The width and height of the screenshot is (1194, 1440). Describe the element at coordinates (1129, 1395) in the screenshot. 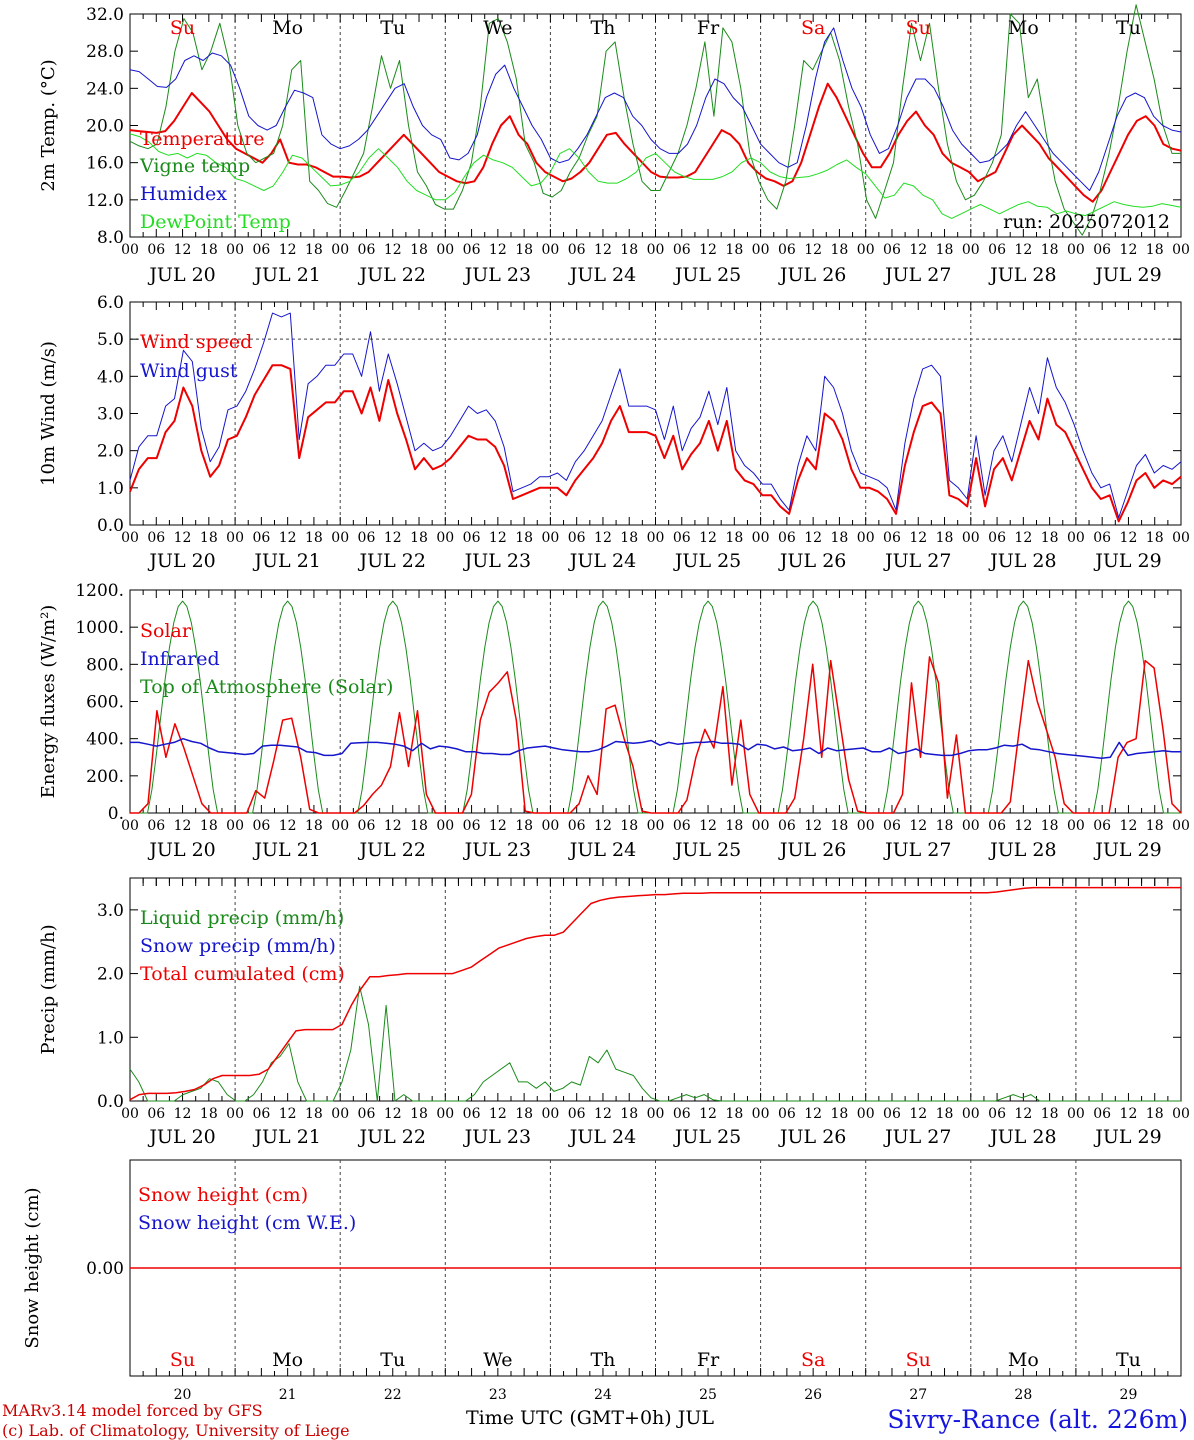

I see `day-number-label: 29` at that location.